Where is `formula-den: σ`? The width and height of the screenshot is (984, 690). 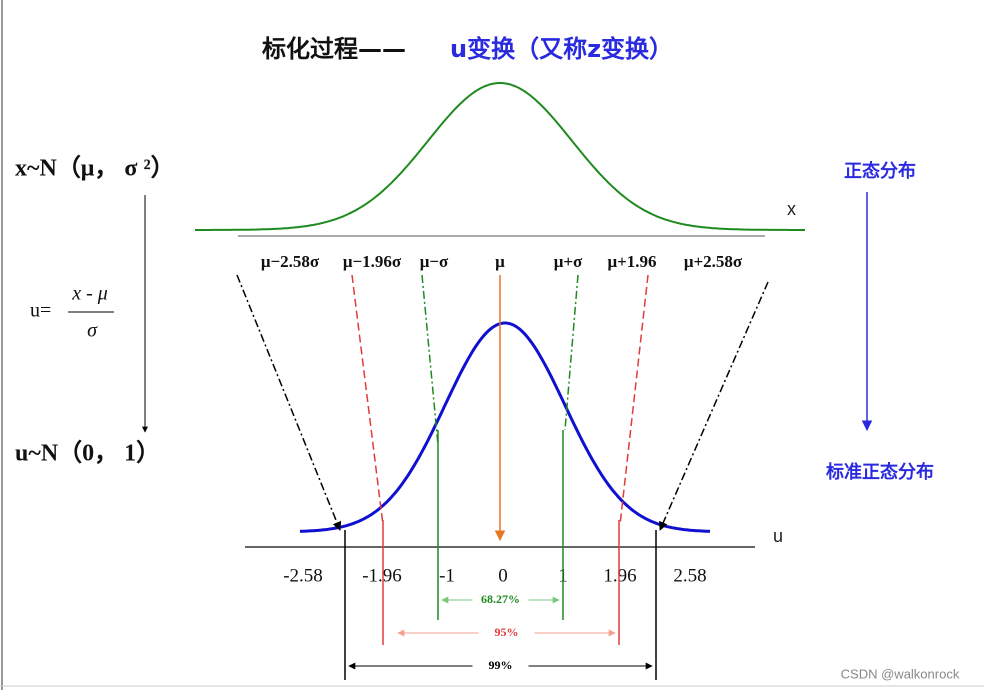
formula-den: σ is located at coordinates (92, 331).